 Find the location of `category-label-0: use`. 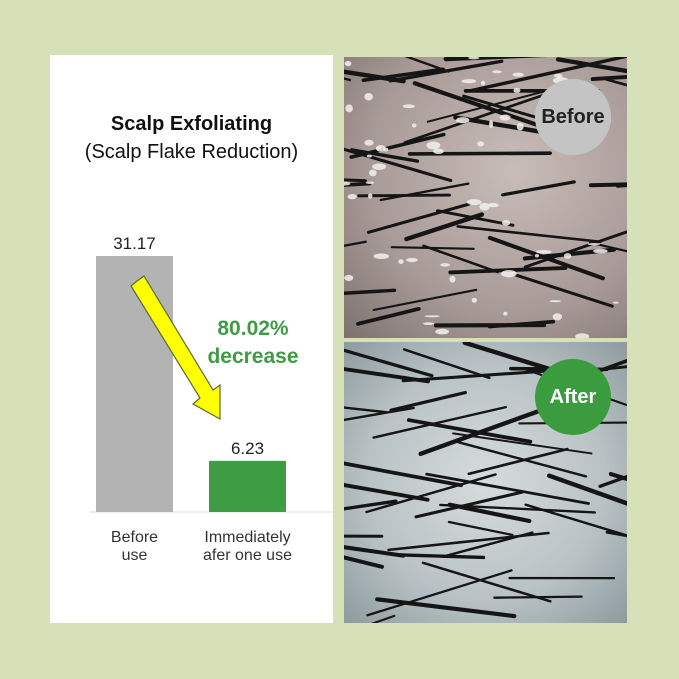

category-label-0: use is located at coordinates (135, 555).